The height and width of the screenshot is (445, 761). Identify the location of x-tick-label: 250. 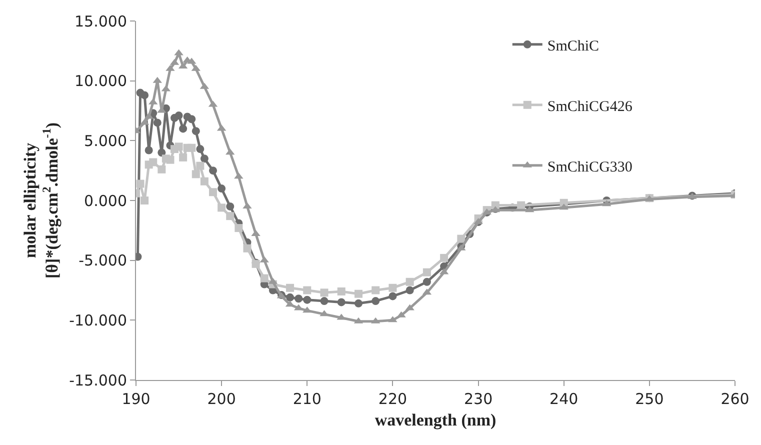
(649, 399).